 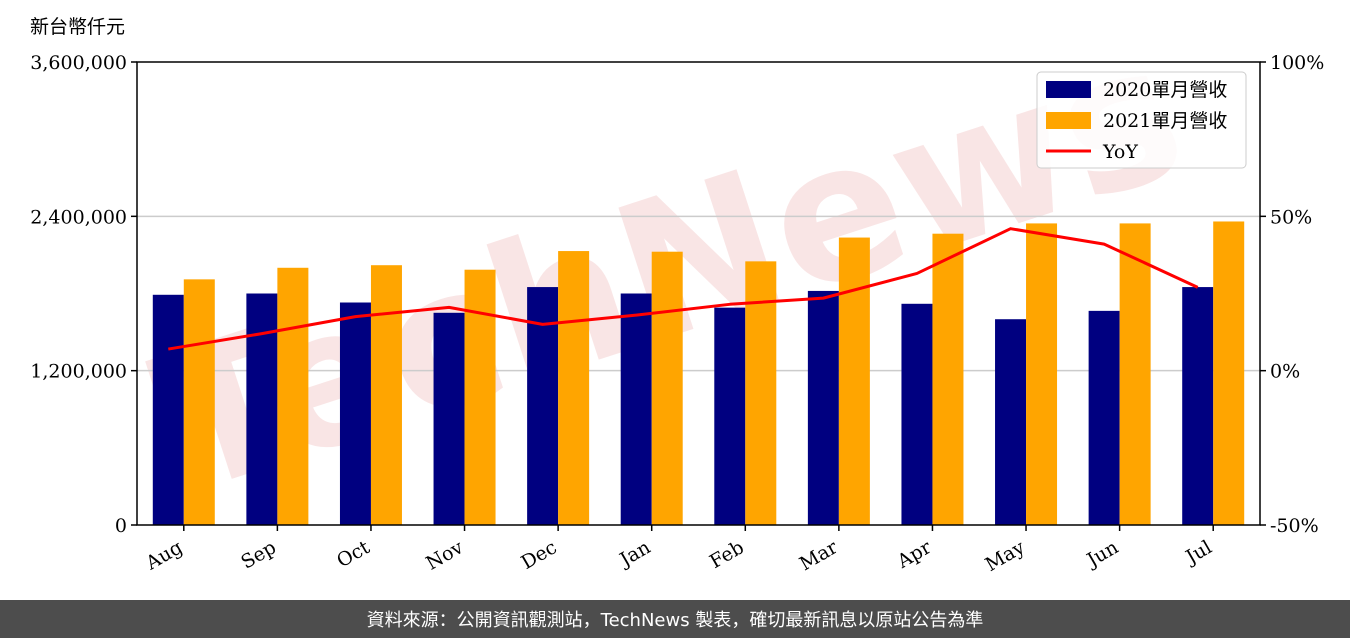 I want to click on right-tick-label: -50%, so click(x=1294, y=526).